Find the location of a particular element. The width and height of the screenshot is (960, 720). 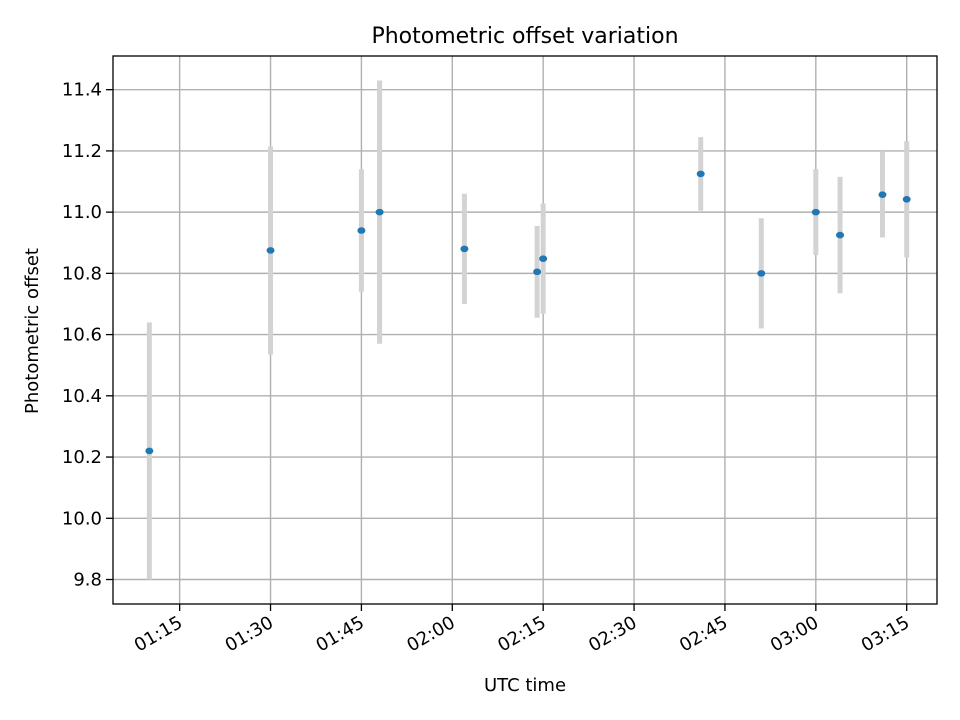

y-tick-label: 10.4 is located at coordinates (82, 396).